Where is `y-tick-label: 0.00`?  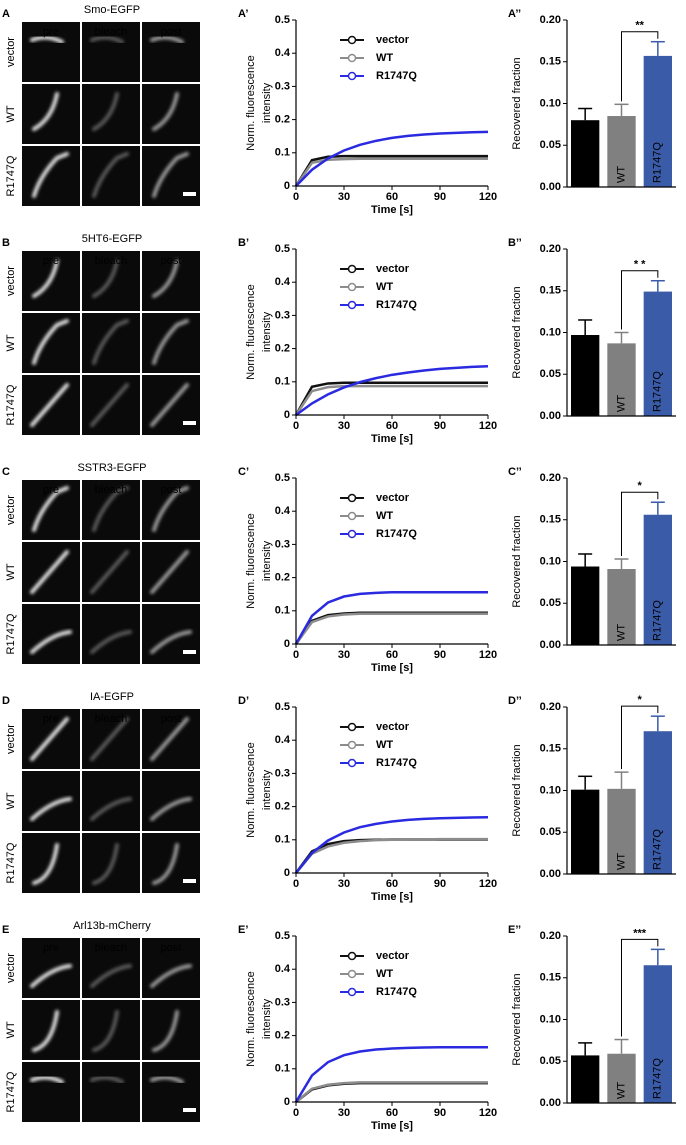
y-tick-label: 0.00 is located at coordinates (550, 1103).